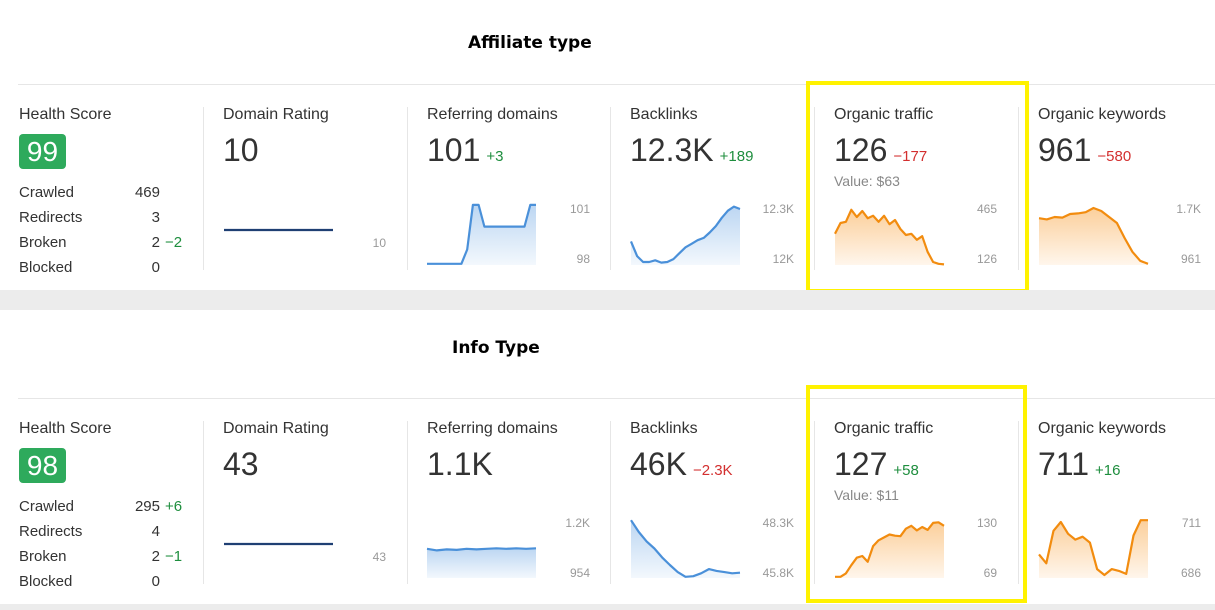 Image resolution: width=1215 pixels, height=610 pixels. Describe the element at coordinates (607, 607) in the screenshot. I see `section-separator` at that location.